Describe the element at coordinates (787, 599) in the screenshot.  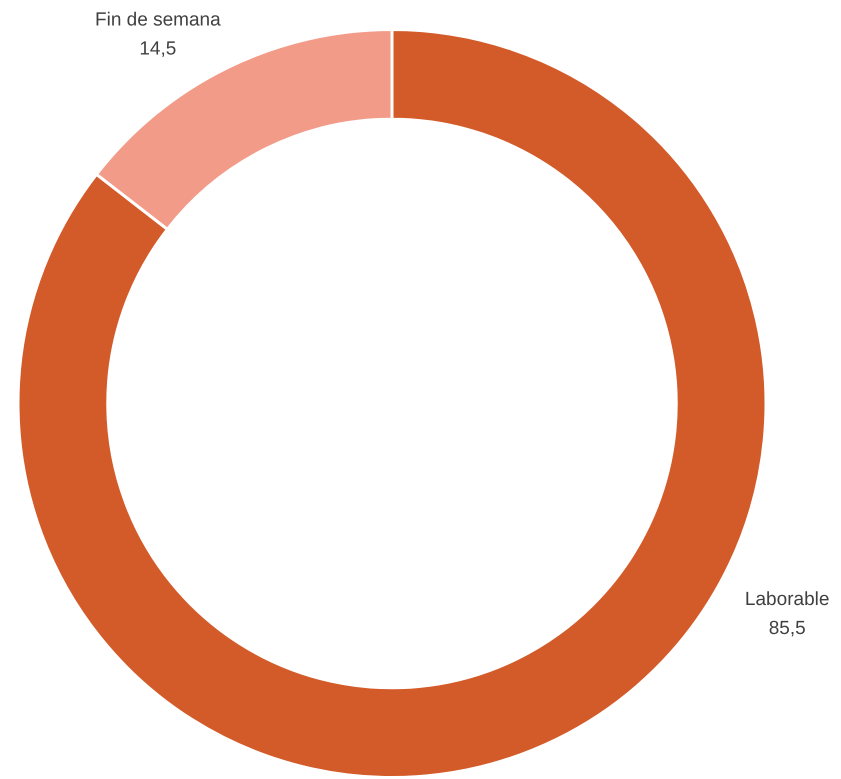
I see `slice-label: Laborable` at that location.